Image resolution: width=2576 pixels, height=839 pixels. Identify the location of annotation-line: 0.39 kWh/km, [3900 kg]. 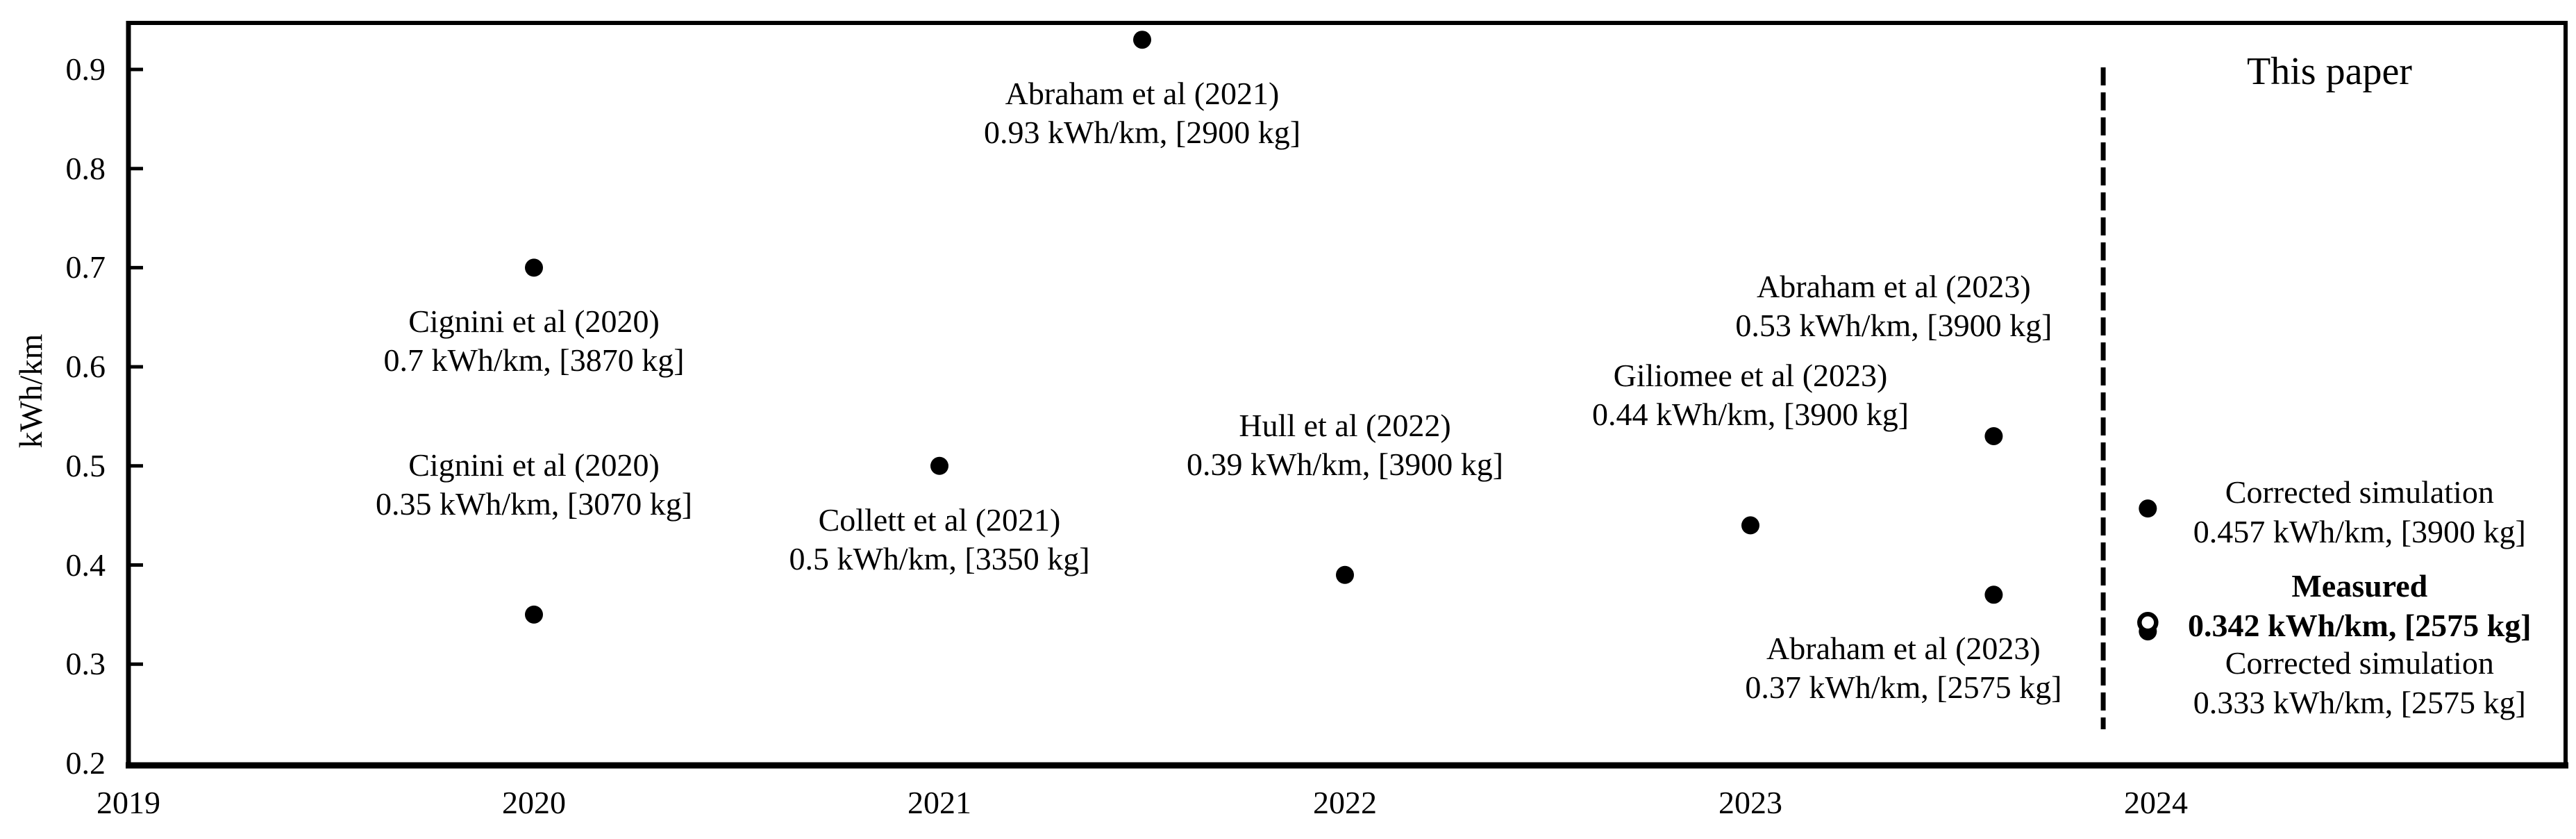
(1345, 464).